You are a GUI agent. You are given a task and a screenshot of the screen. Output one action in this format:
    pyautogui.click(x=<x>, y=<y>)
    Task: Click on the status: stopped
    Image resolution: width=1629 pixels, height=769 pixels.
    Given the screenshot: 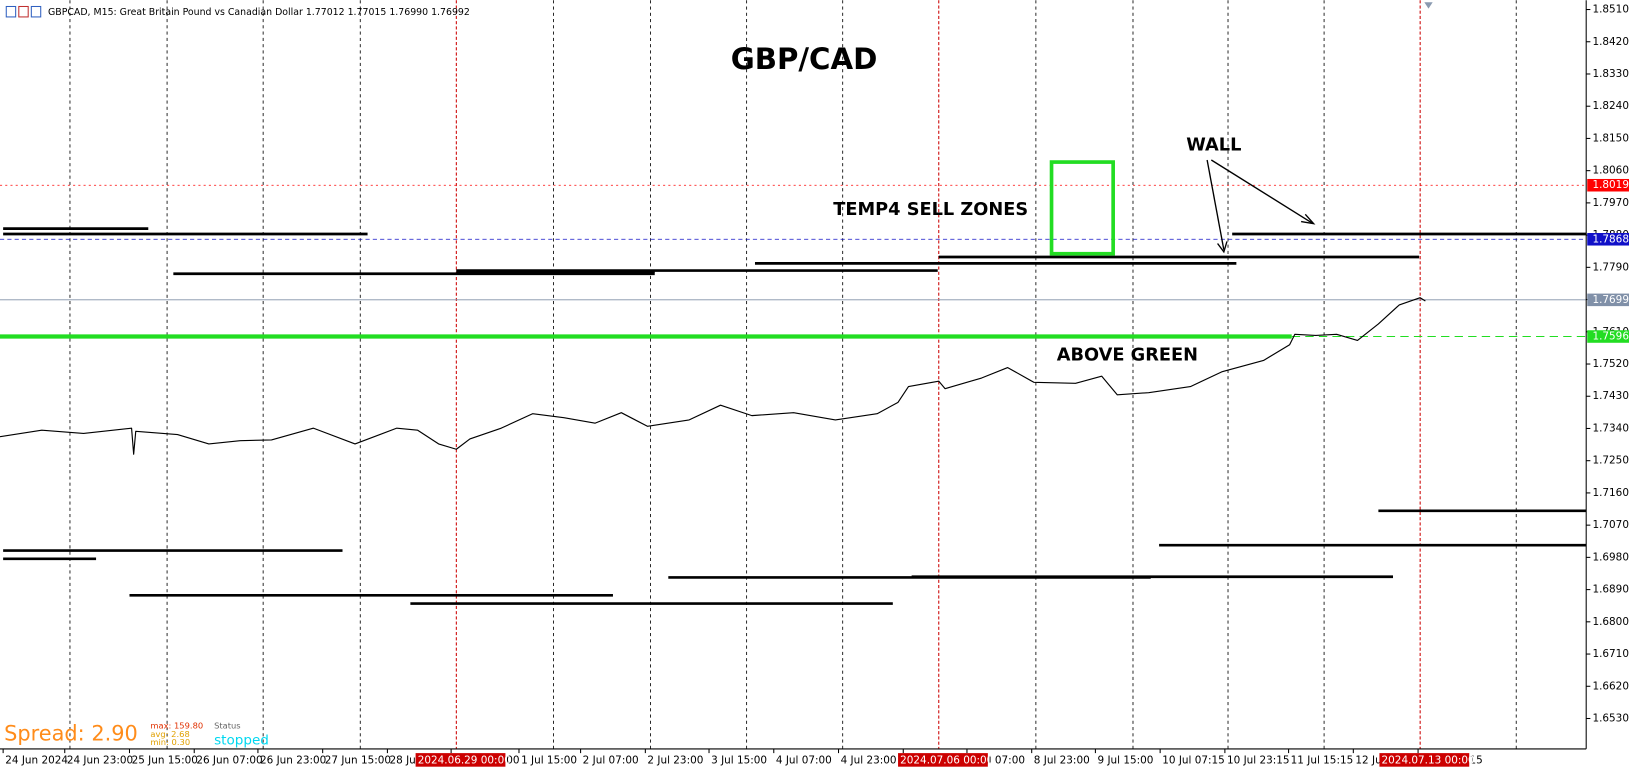 What is the action you would take?
    pyautogui.click(x=241, y=741)
    